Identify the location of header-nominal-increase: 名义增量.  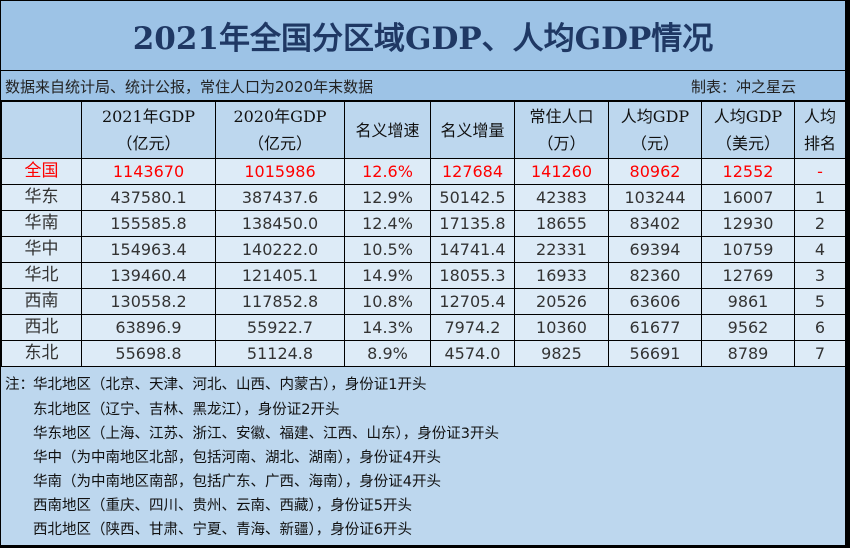
(472, 130).